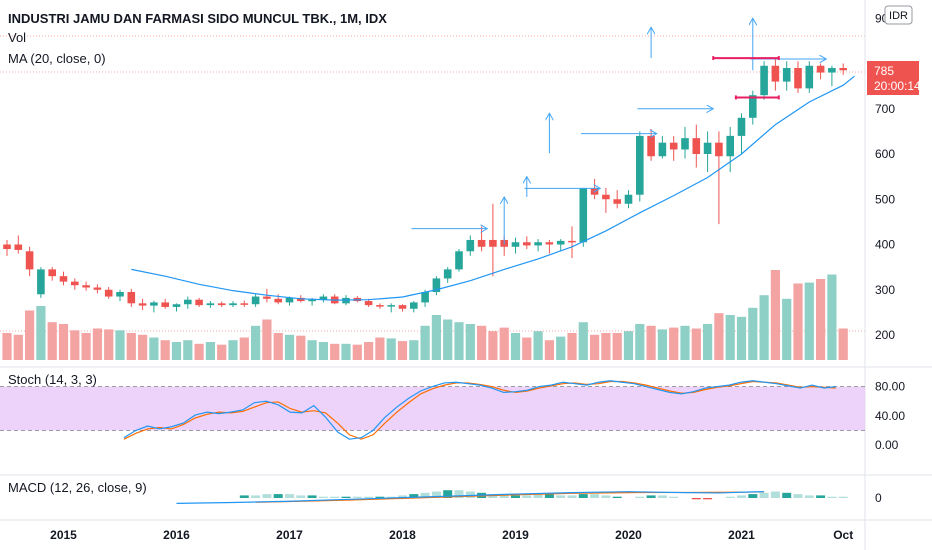  Describe the element at coordinates (628, 535) in the screenshot. I see `time-tick-label: 2020` at that location.